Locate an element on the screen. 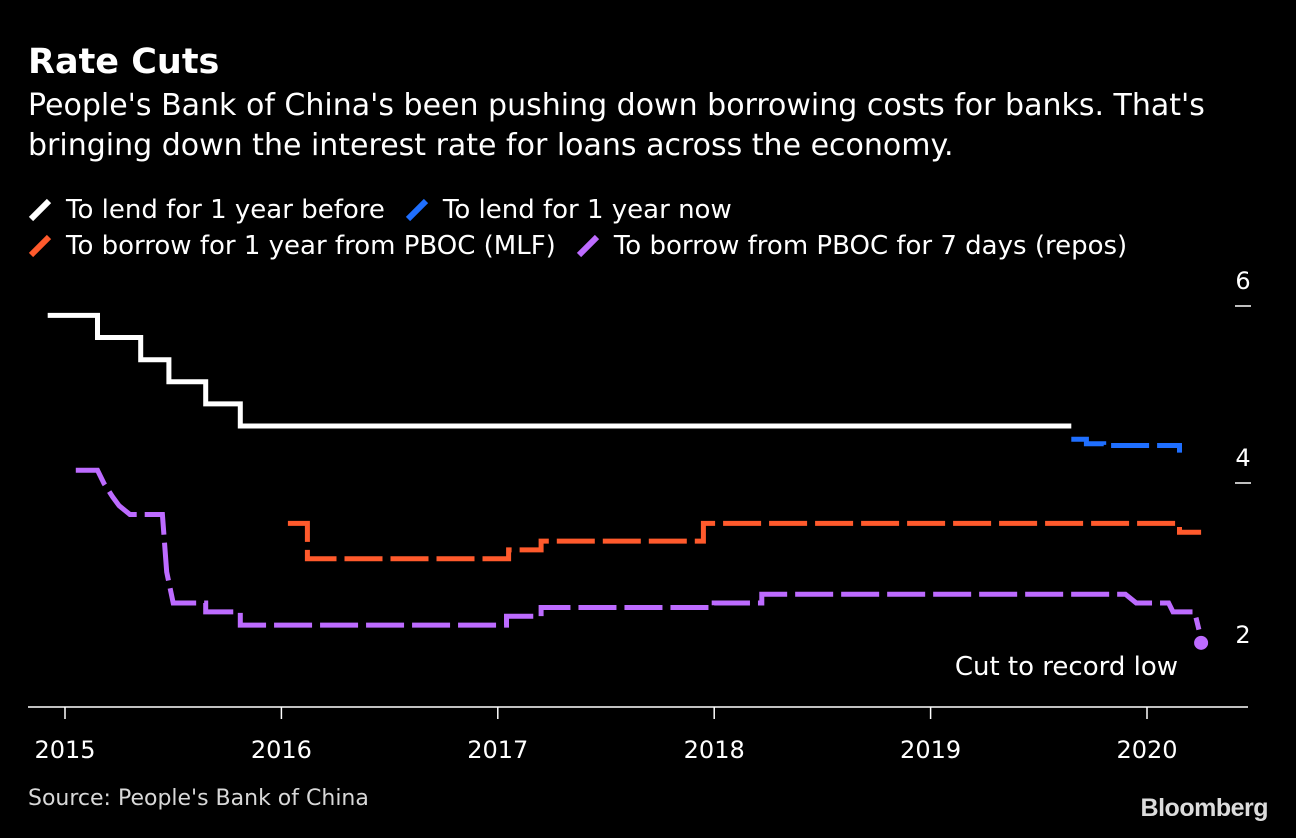 The height and width of the screenshot is (838, 1296). legend-swatch-repos is located at coordinates (587, 246).